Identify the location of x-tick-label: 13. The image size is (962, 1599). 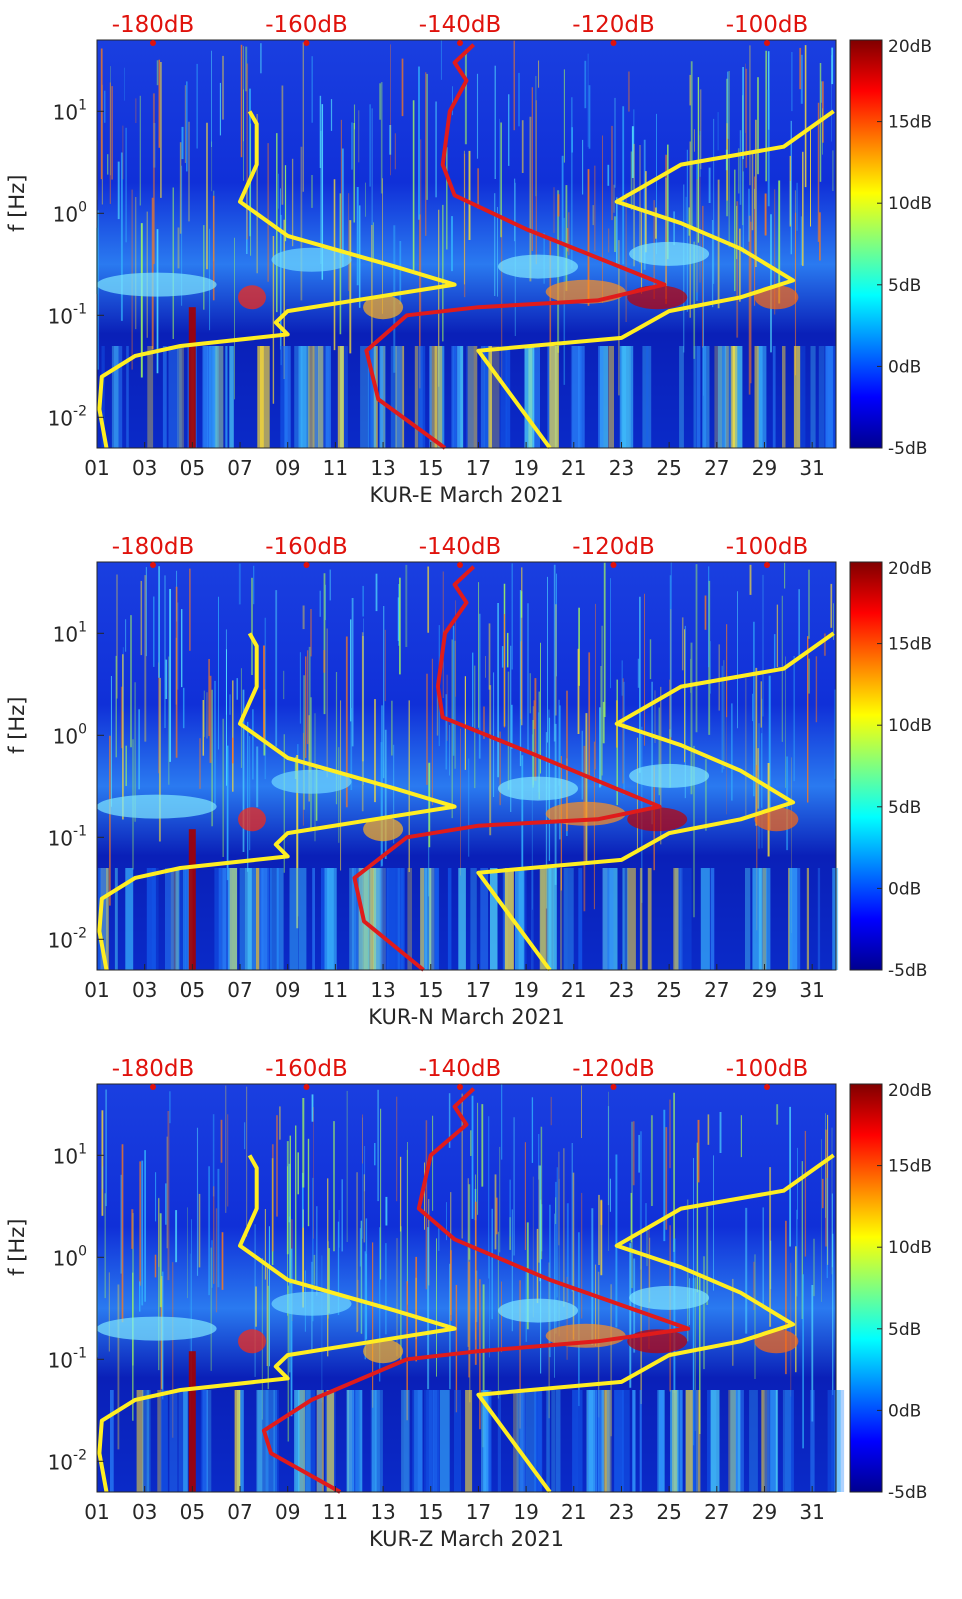
(382, 468).